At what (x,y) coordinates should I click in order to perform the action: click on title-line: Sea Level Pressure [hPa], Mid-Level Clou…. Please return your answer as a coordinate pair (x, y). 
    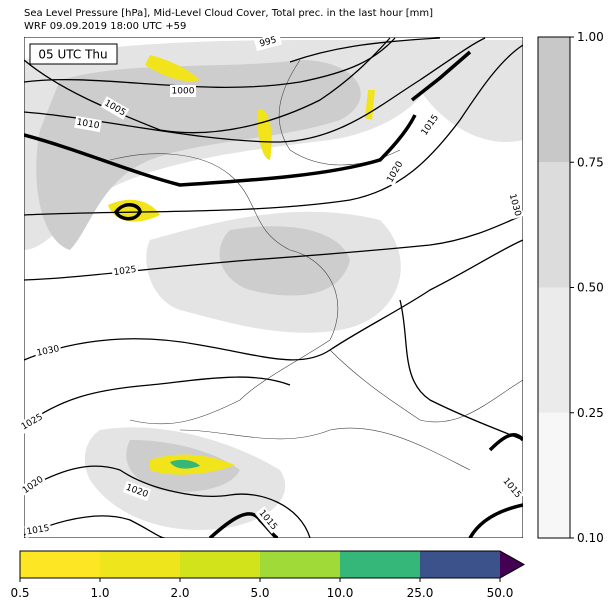
    Looking at the image, I should click on (228, 13).